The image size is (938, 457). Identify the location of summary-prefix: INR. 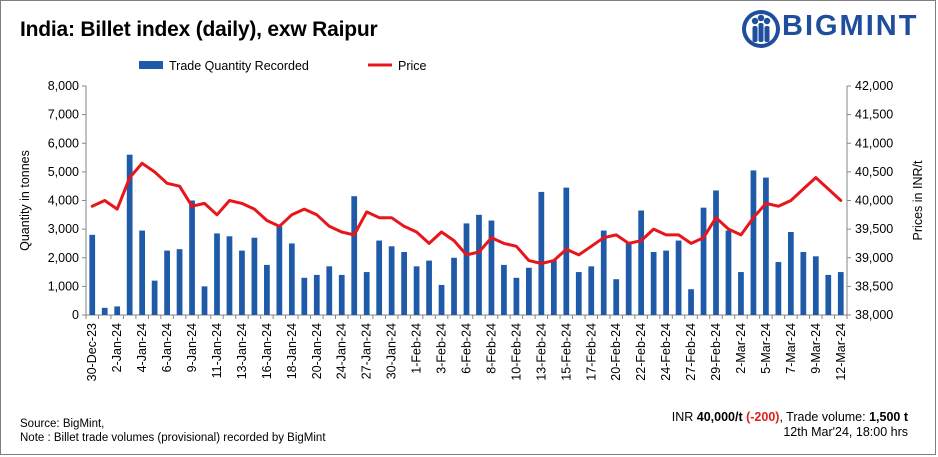
(684, 417).